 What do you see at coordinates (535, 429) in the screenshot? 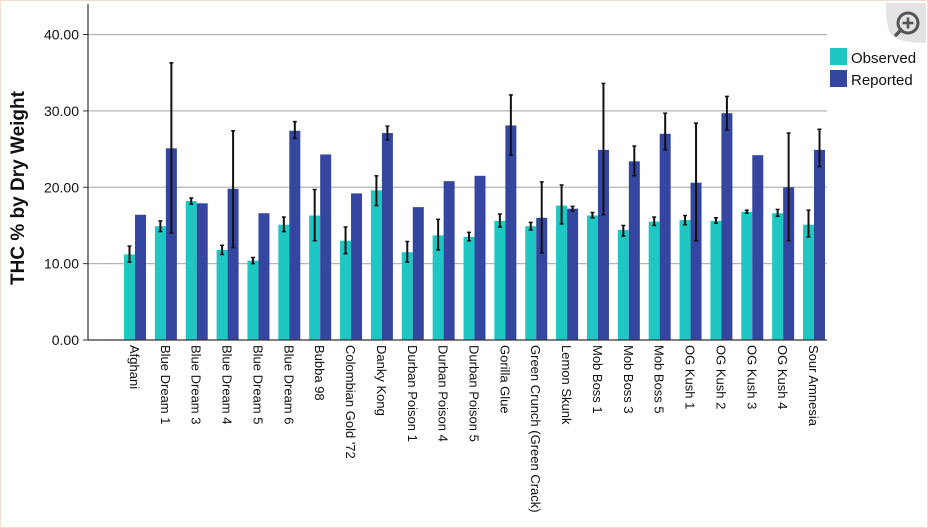
I see `x-tick-label: Green Crunch (Green Crack)` at bounding box center [535, 429].